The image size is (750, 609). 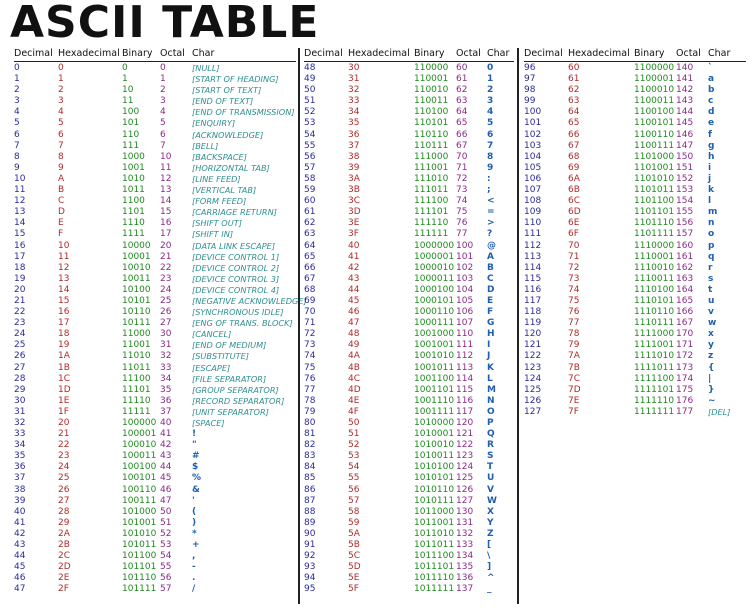 I want to click on char-cell: -, so click(x=194, y=567).